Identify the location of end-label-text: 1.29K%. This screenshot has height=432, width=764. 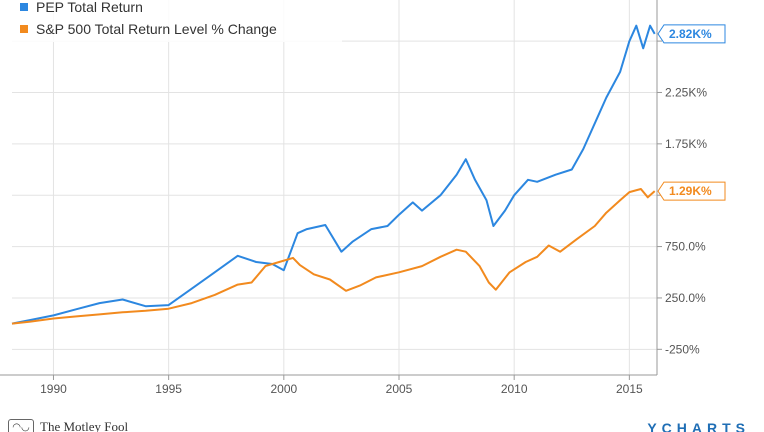
(690, 191).